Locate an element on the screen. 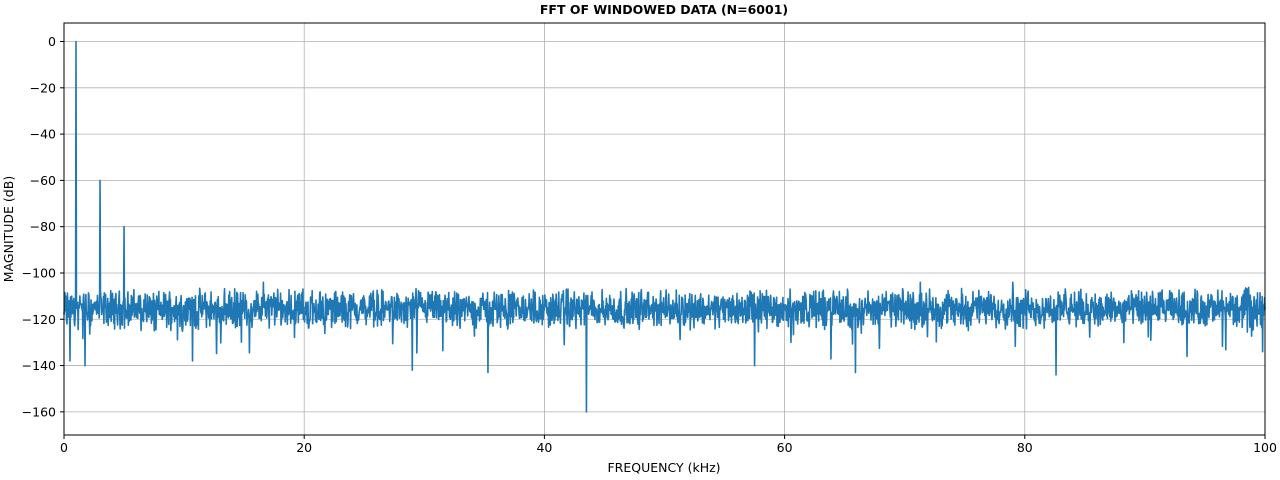 The image size is (1280, 480). x-tick-label: 40 is located at coordinates (544, 447).